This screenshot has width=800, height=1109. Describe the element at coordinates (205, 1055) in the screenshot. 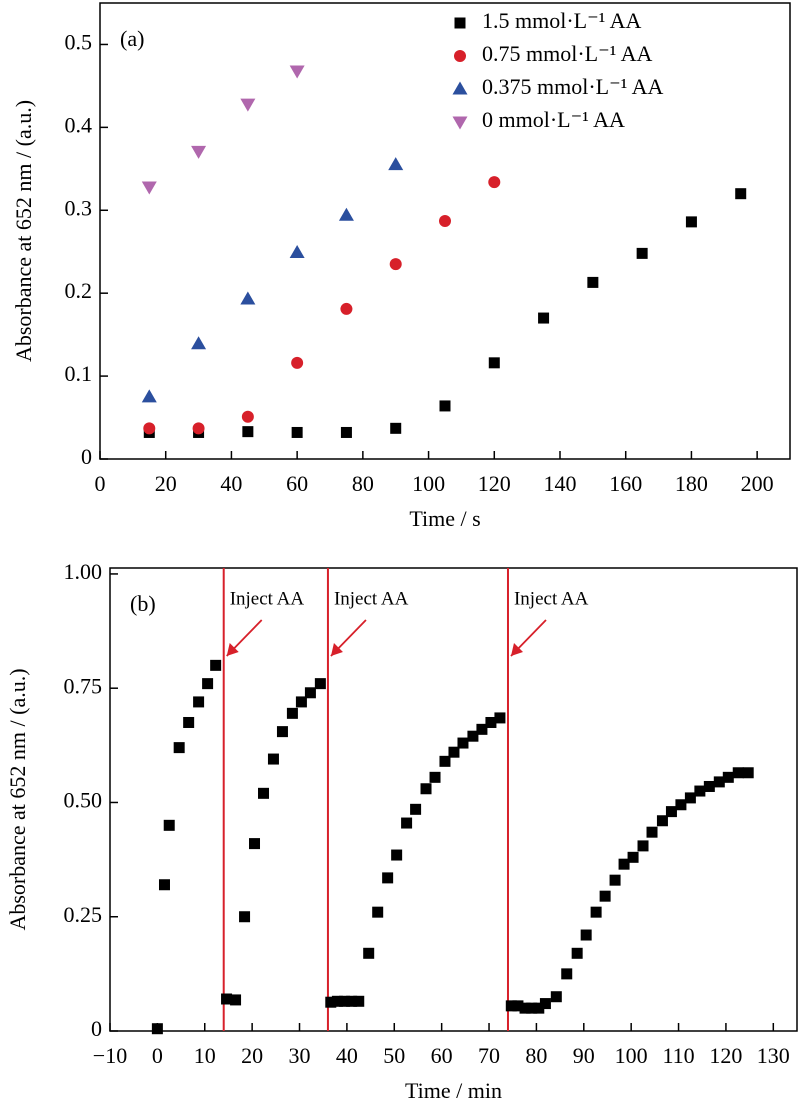

I see `x-tick-label: 10` at that location.